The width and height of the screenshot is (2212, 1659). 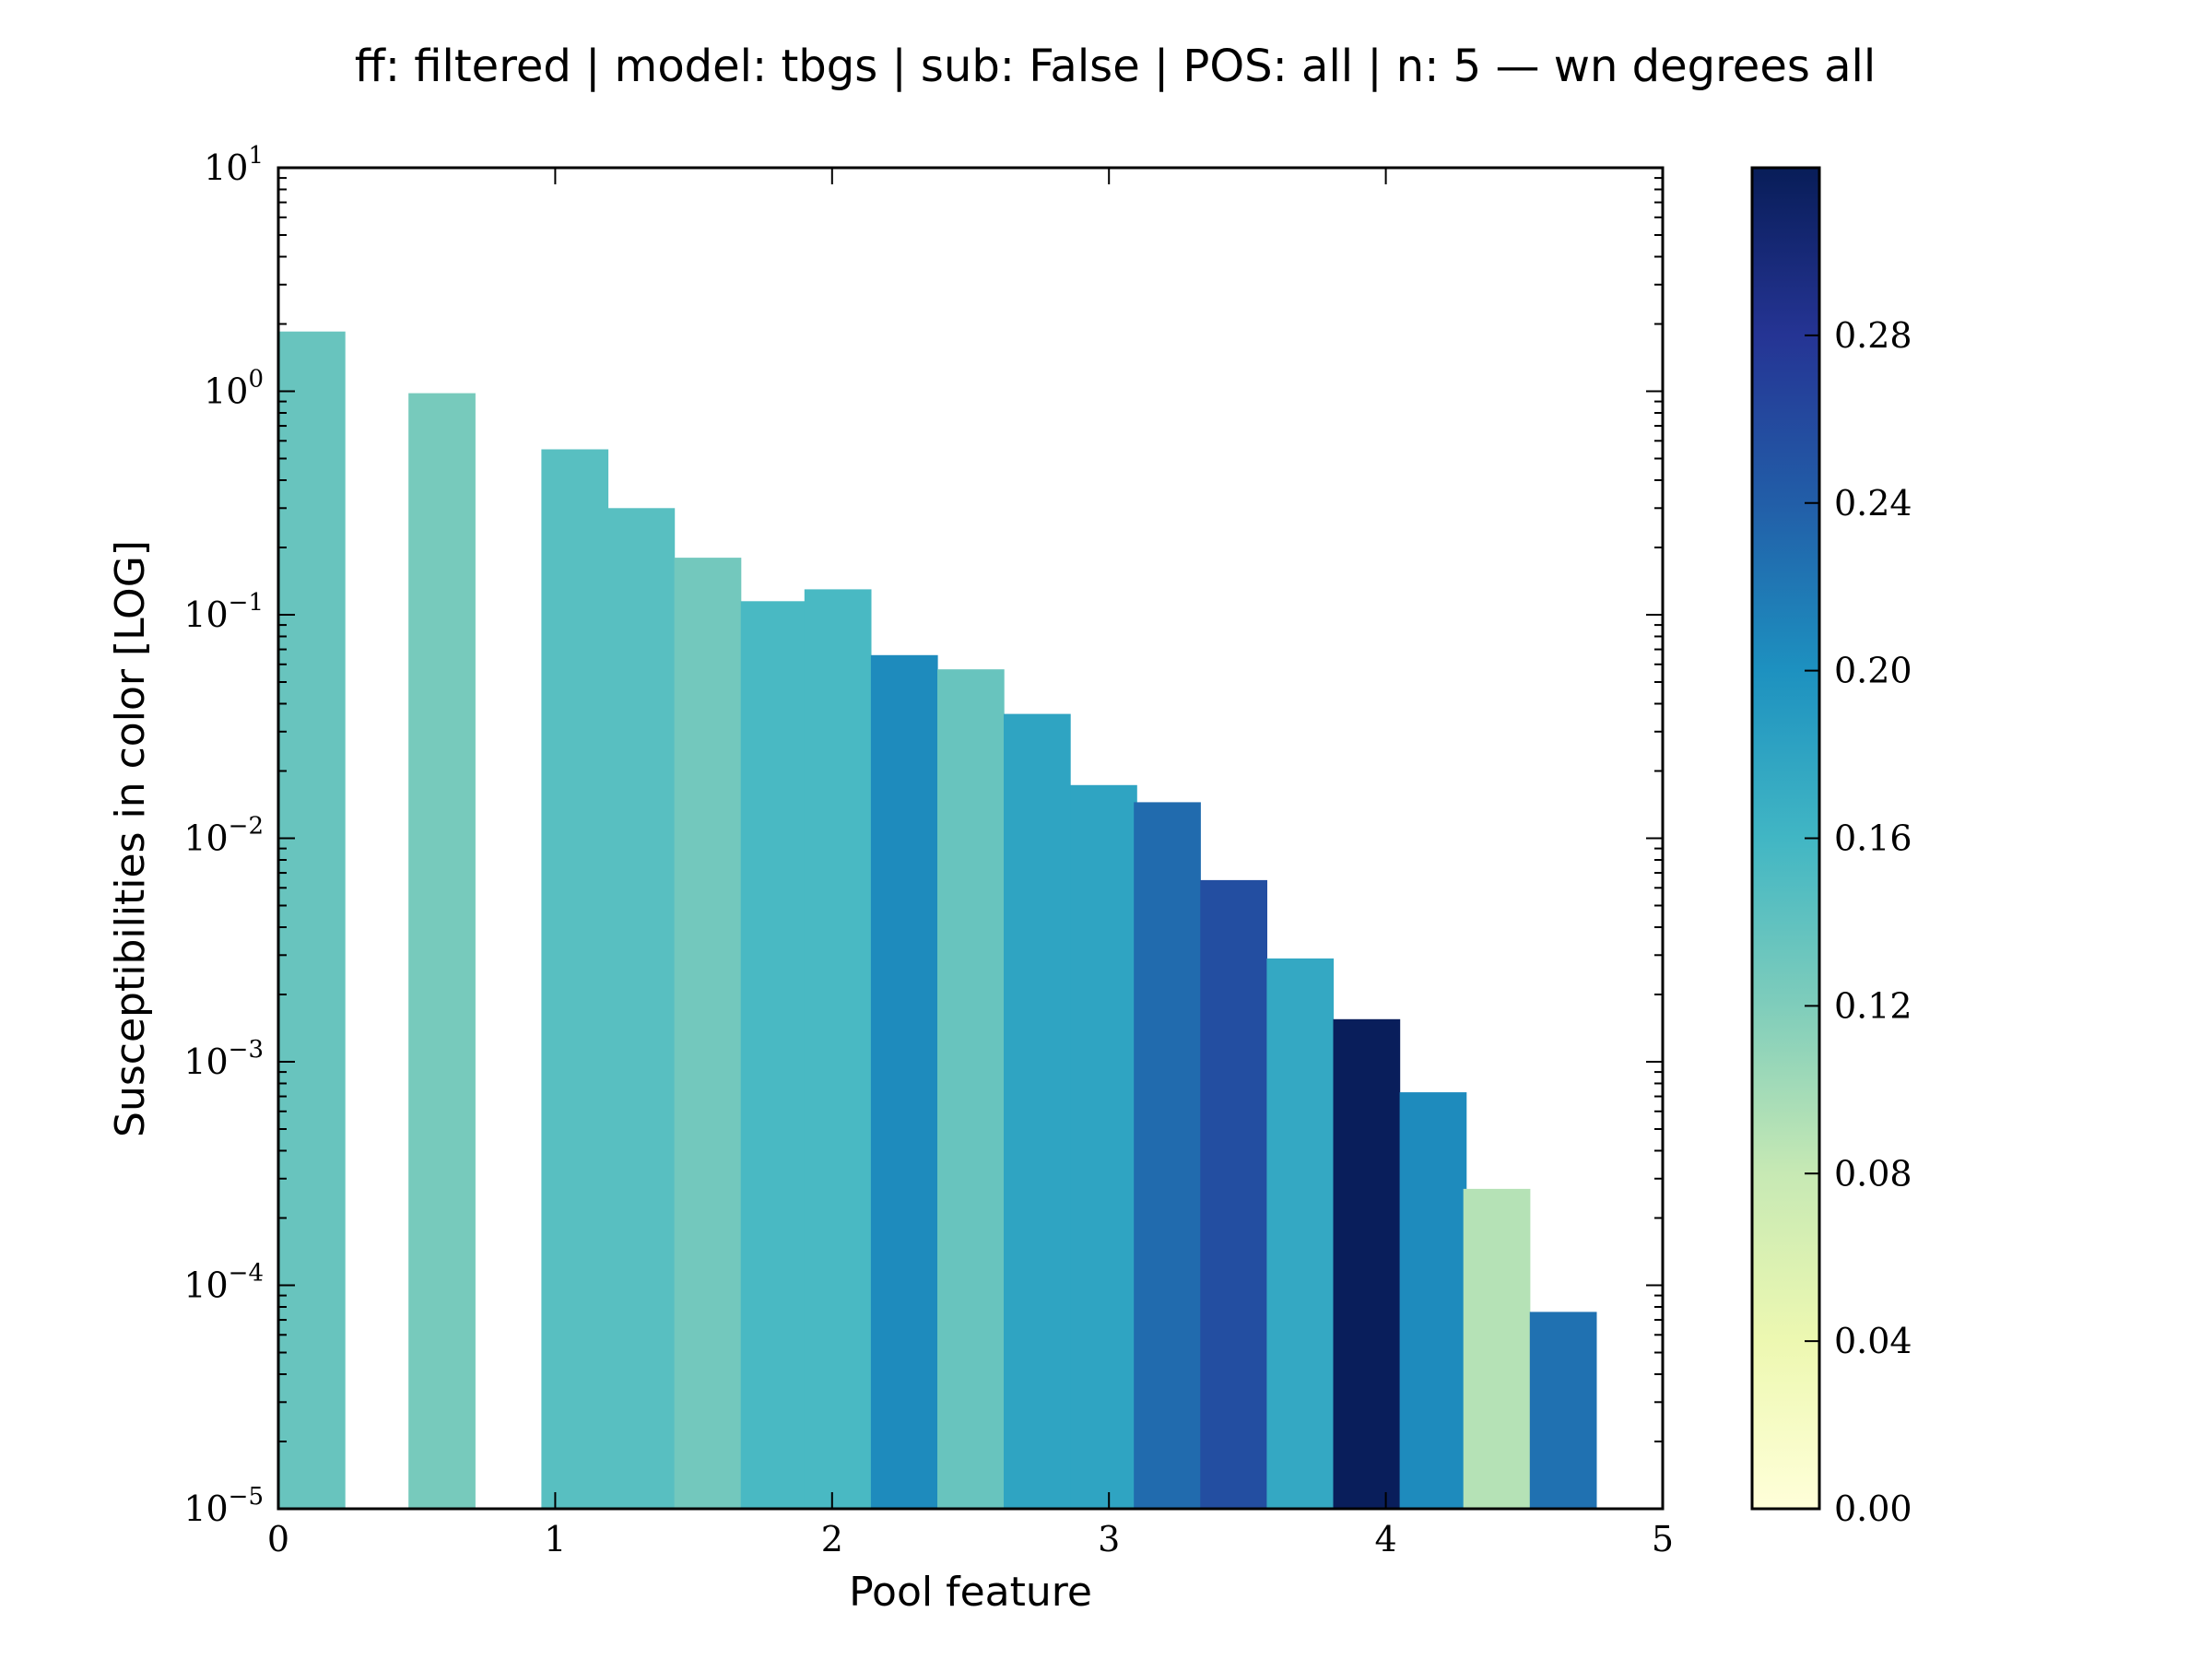 I want to click on y-tick-label: 10⁰, so click(x=234, y=389).